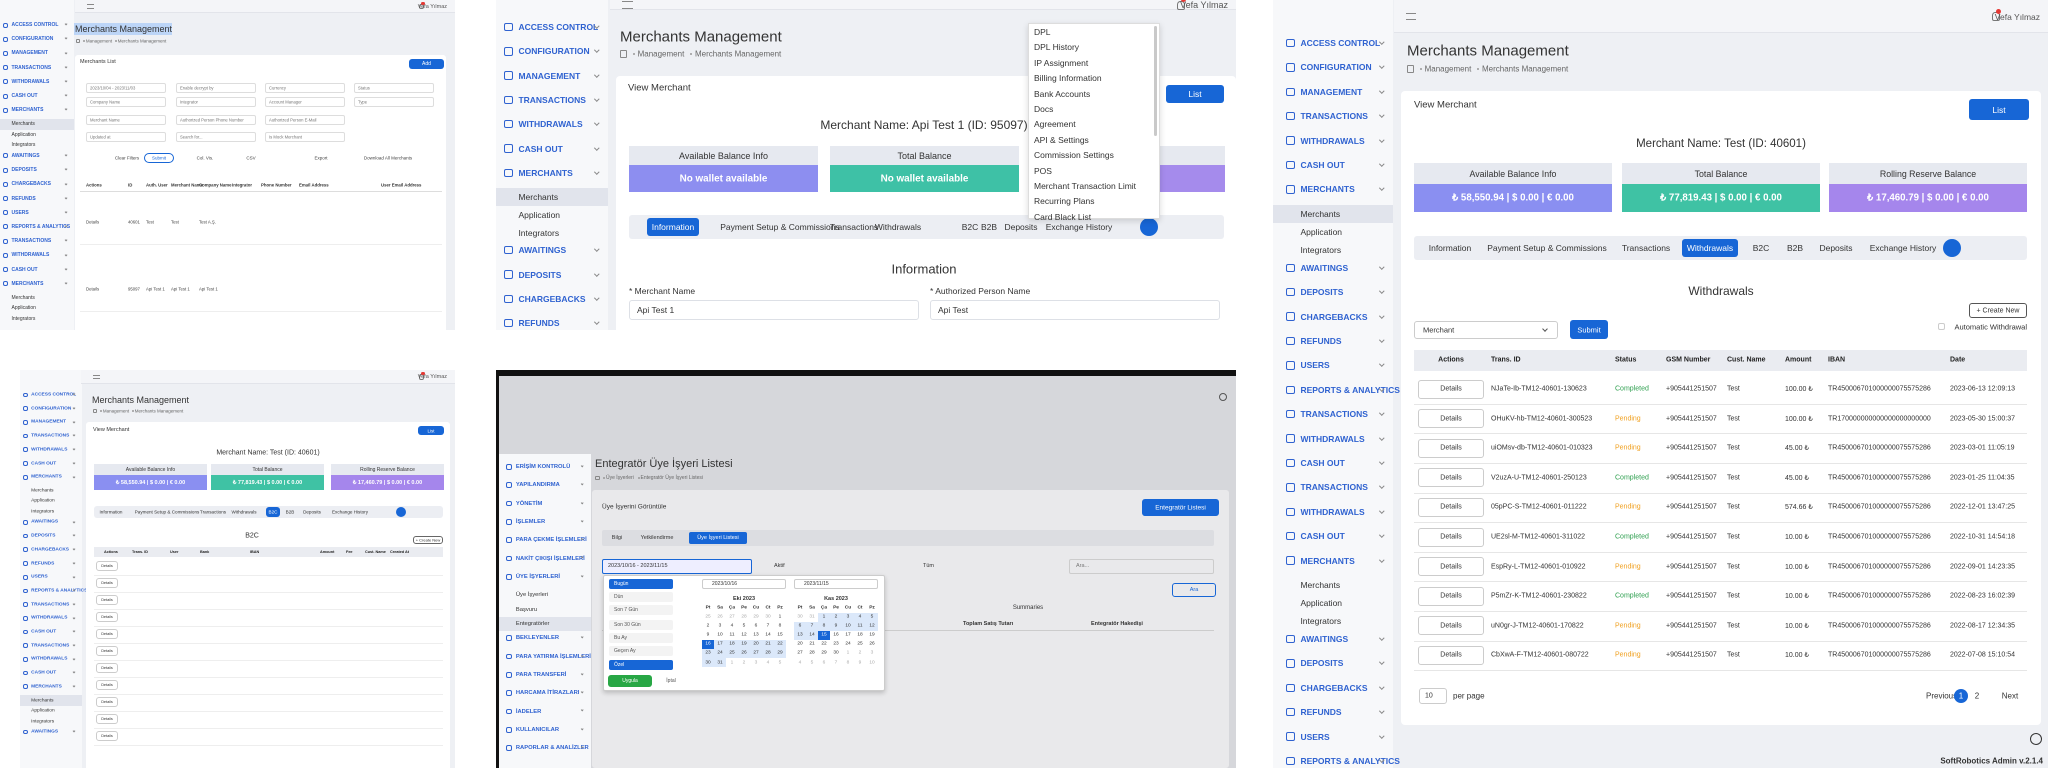 The width and height of the screenshot is (2048, 768). I want to click on user-name: Vefa Yılmaz, so click(432, 6).